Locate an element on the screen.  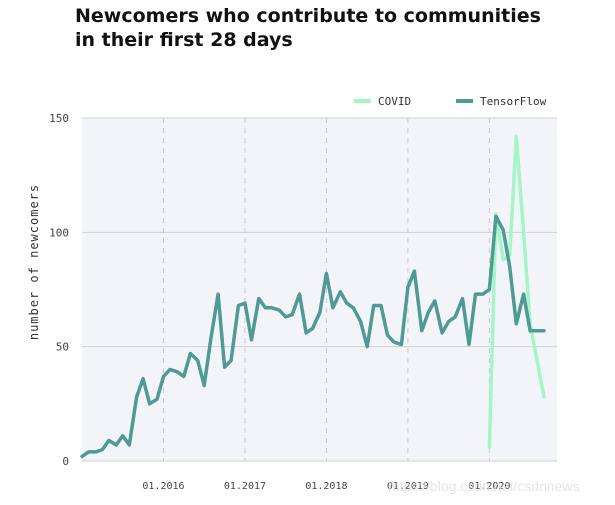
x-tick-label: 01.2020 is located at coordinates (489, 486).